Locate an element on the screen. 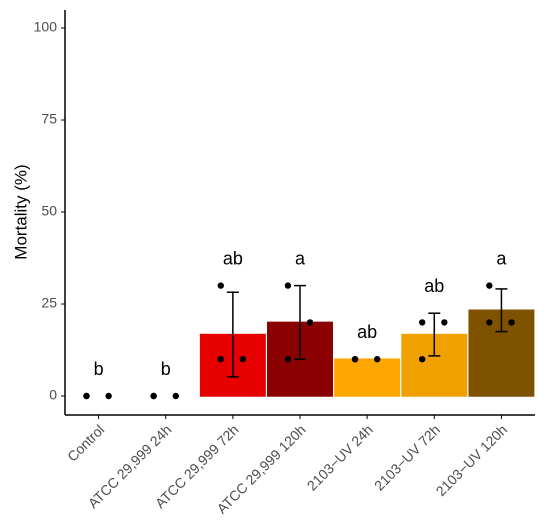 The image size is (550, 531). x-tick-label: 2103−UV 120h is located at coordinates (472, 460).